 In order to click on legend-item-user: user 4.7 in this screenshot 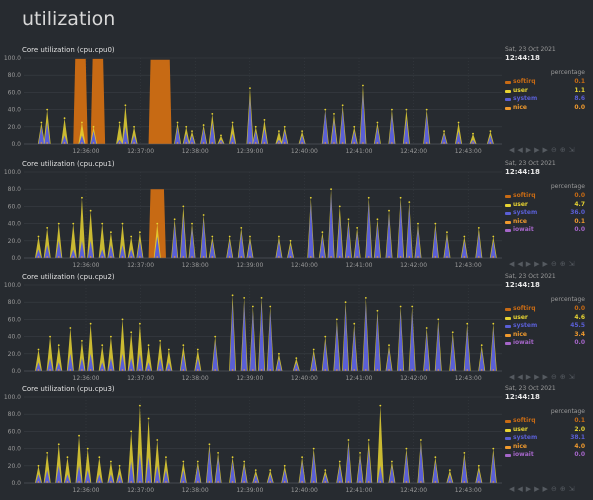, I will do `click(545, 205)`.